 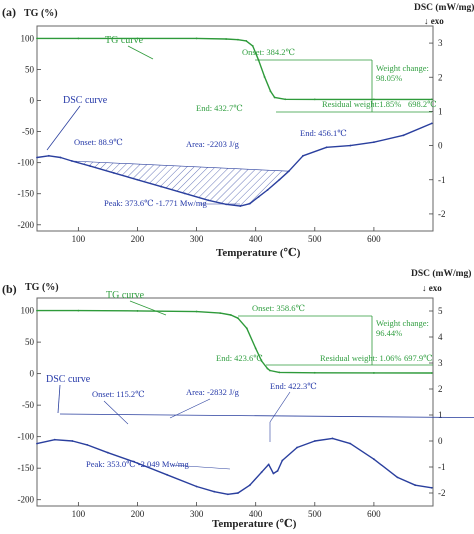 I want to click on panel-a-exo-label: ↓ exo, so click(x=434, y=21).